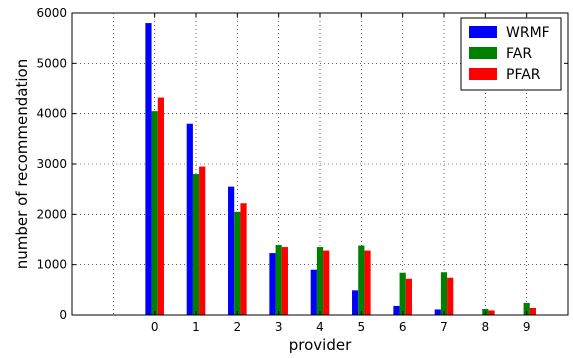 The width and height of the screenshot is (573, 358). Describe the element at coordinates (155, 327) in the screenshot. I see `x-tick-label: 0` at that location.